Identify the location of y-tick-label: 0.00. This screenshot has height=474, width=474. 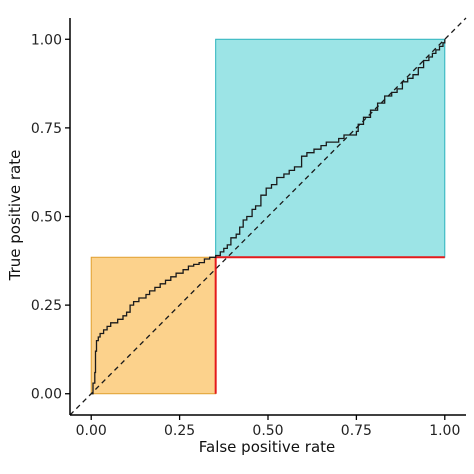
(46, 395).